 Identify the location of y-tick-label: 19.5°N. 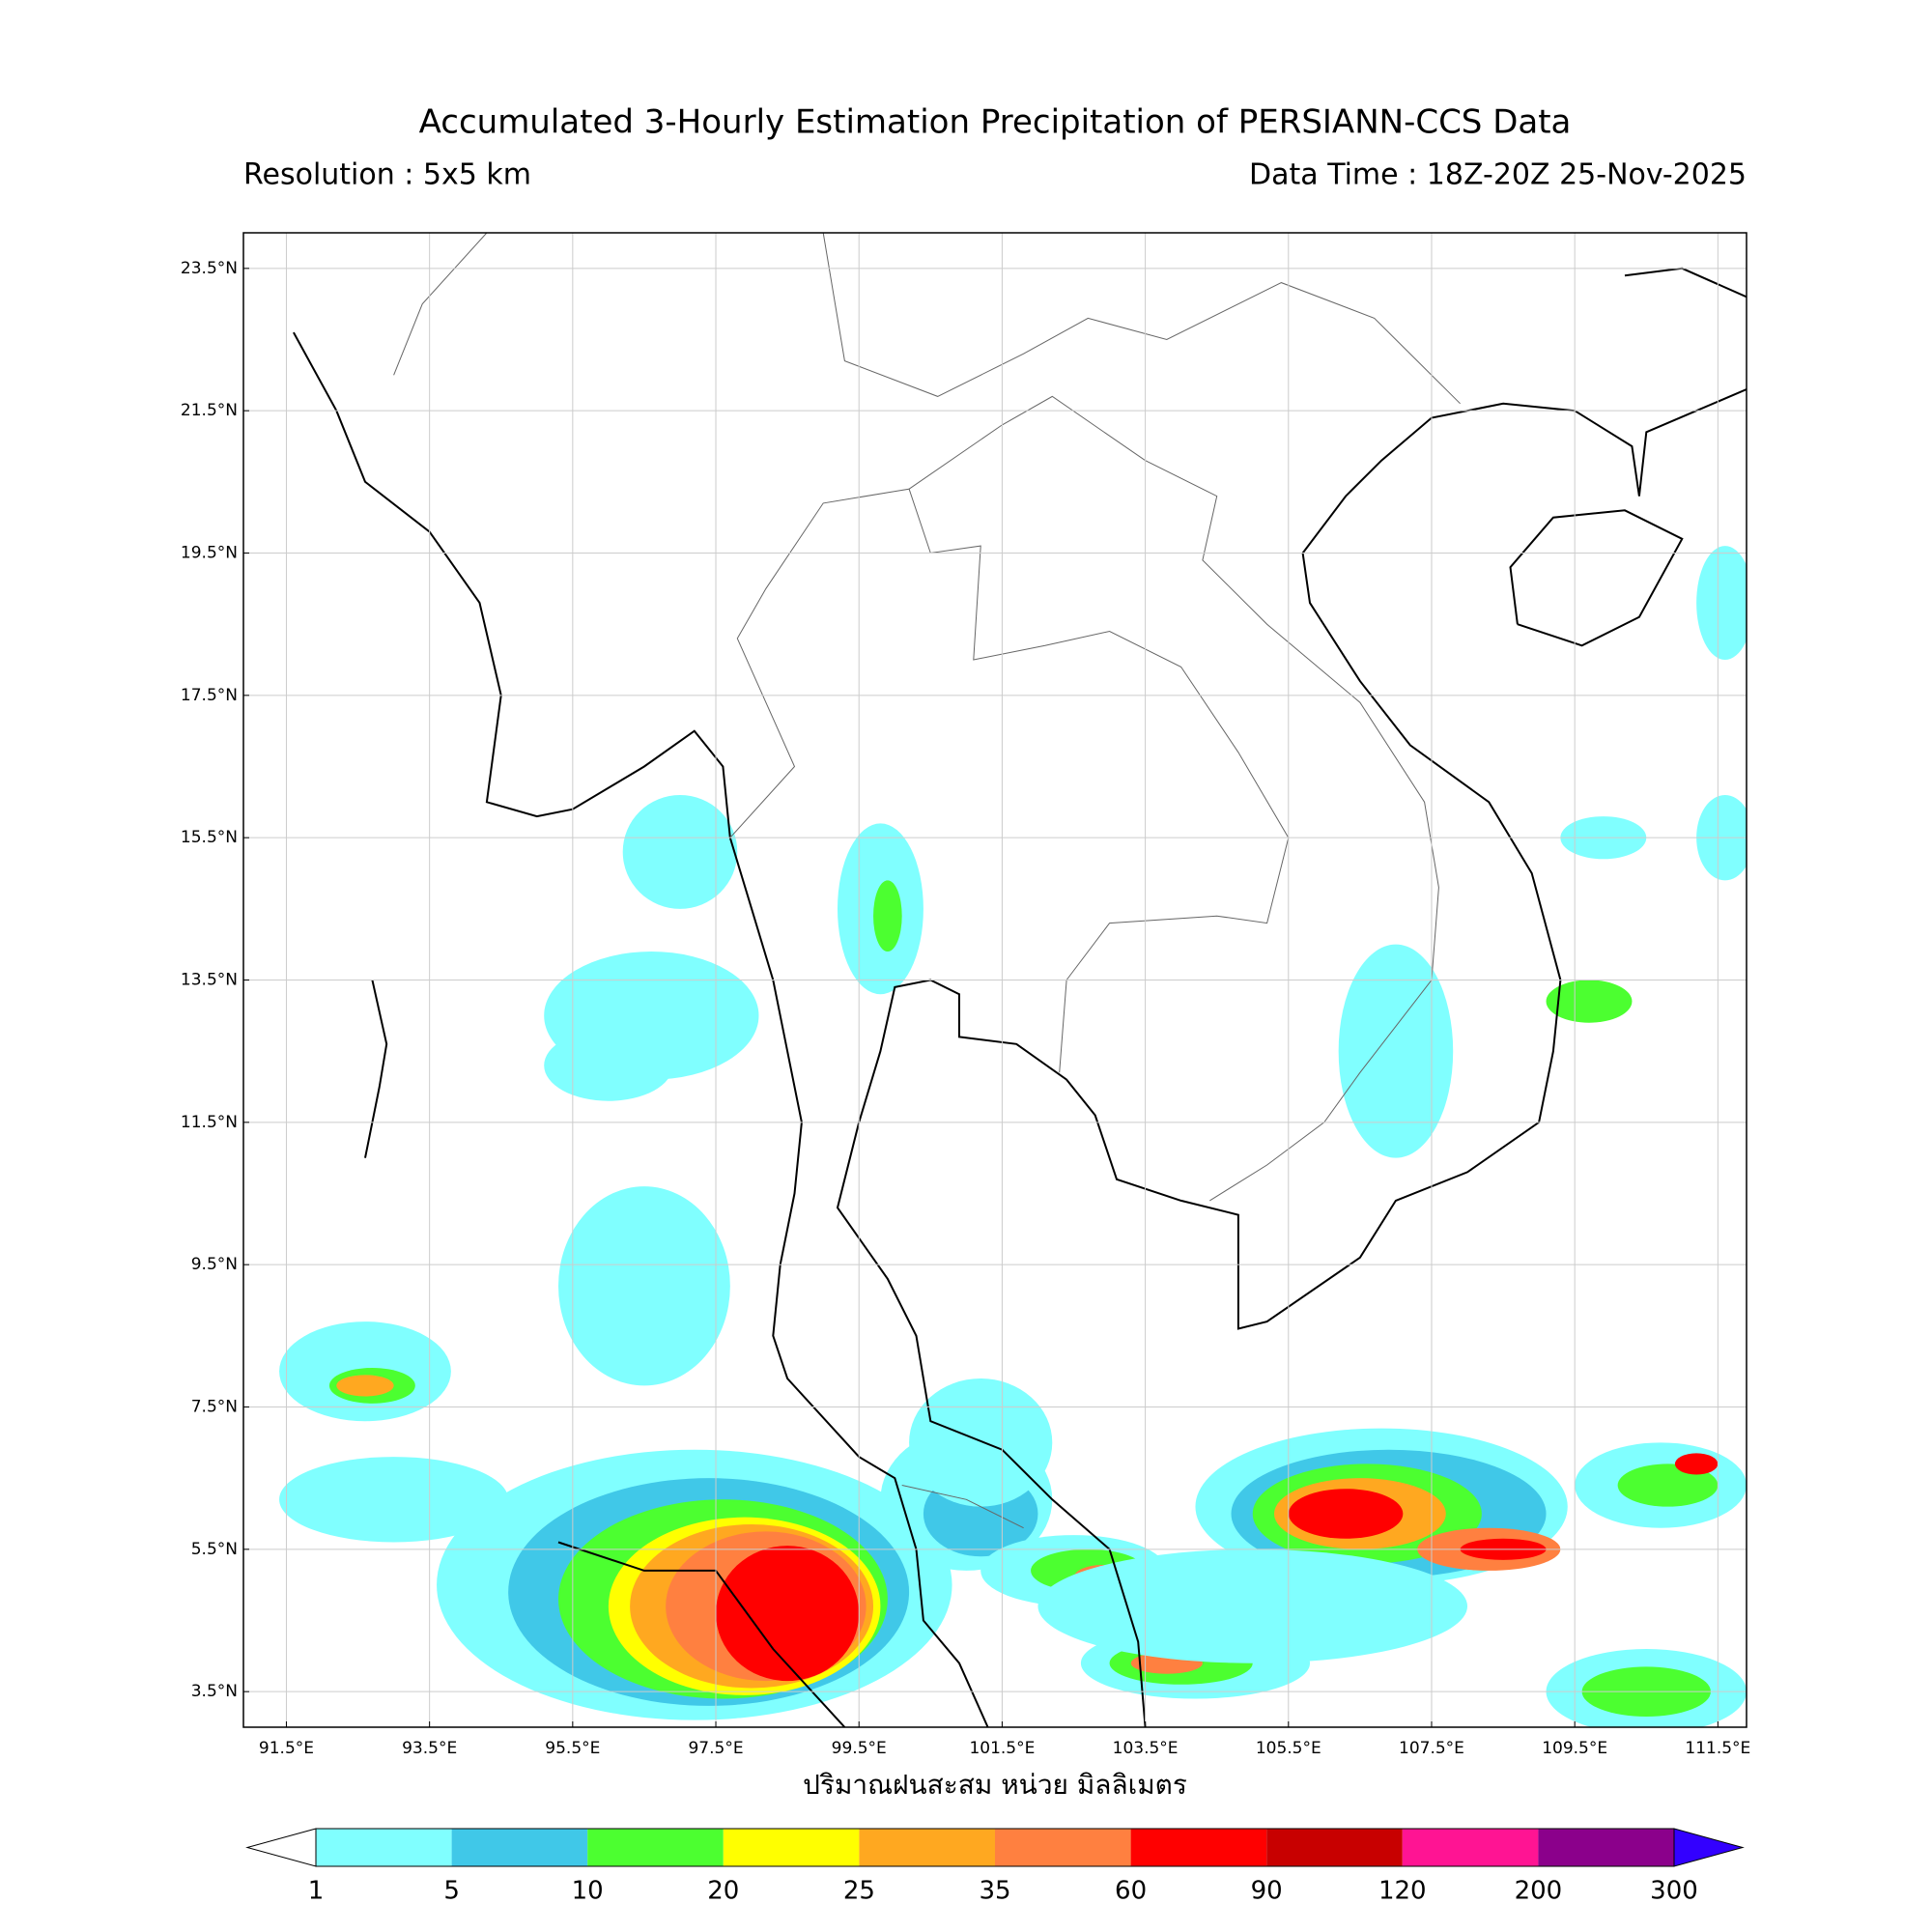
(209, 553).